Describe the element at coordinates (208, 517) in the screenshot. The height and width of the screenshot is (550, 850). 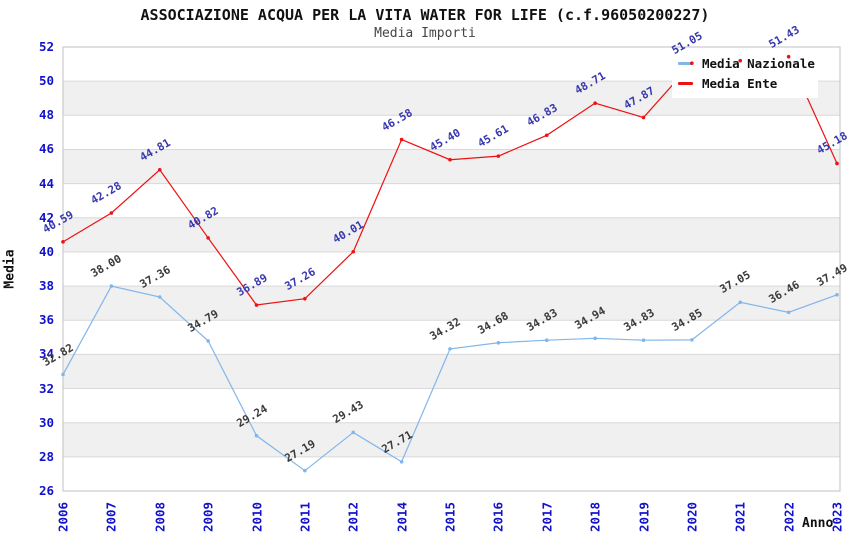
I see `x-tick-label: 2009` at that location.